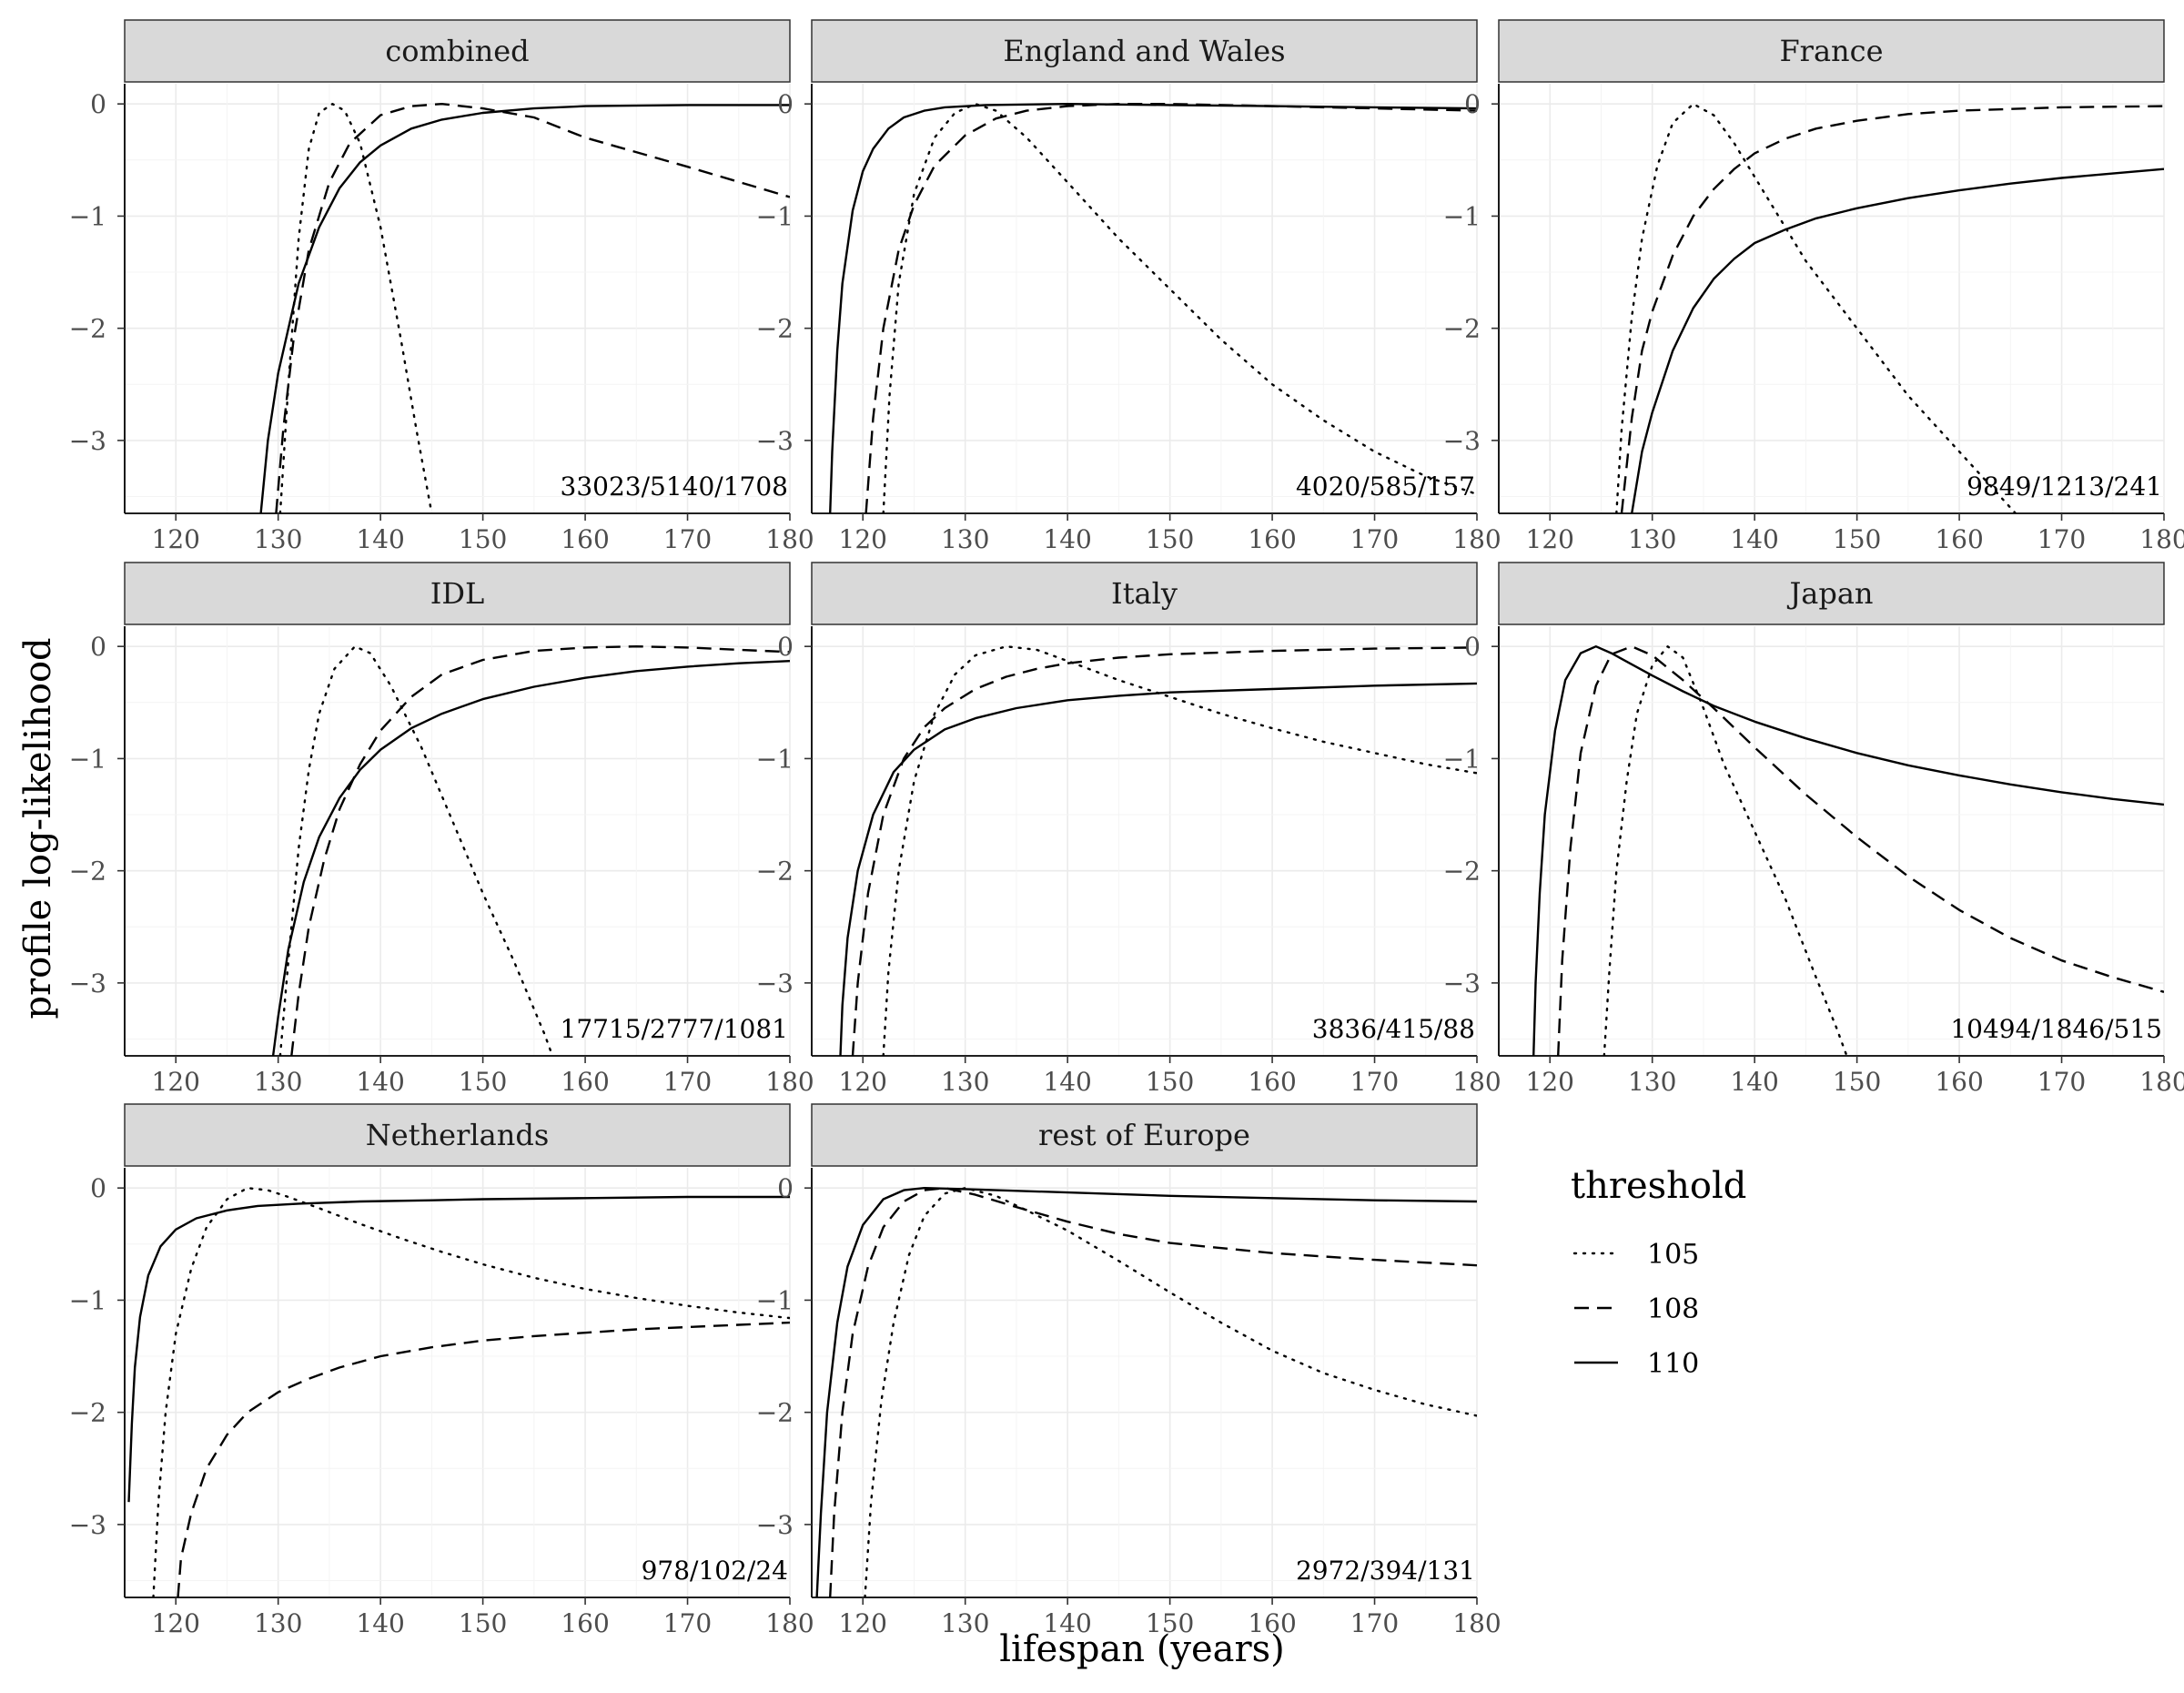 This screenshot has width=2184, height=1693. I want to click on panel-count-annotation: 3836/415/88, so click(1394, 1029).